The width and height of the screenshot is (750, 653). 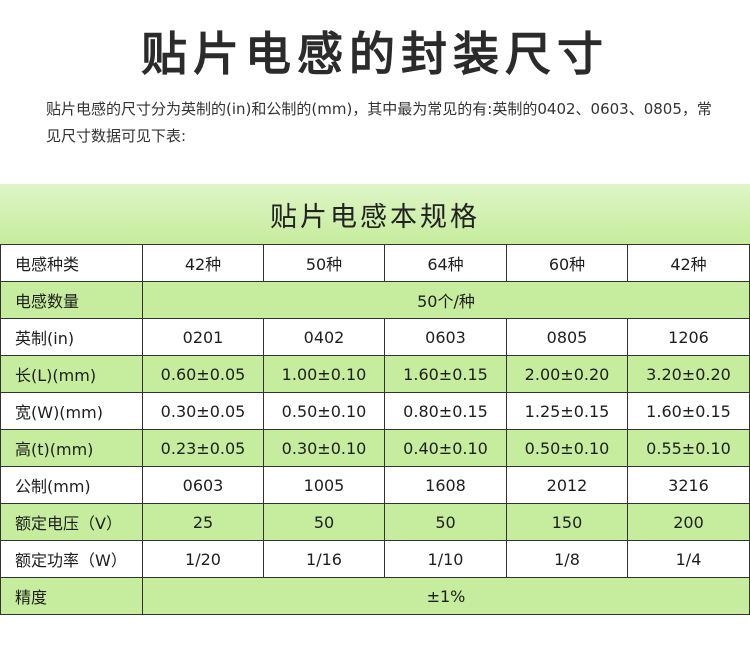 I want to click on table-cell: 50种, so click(x=324, y=263).